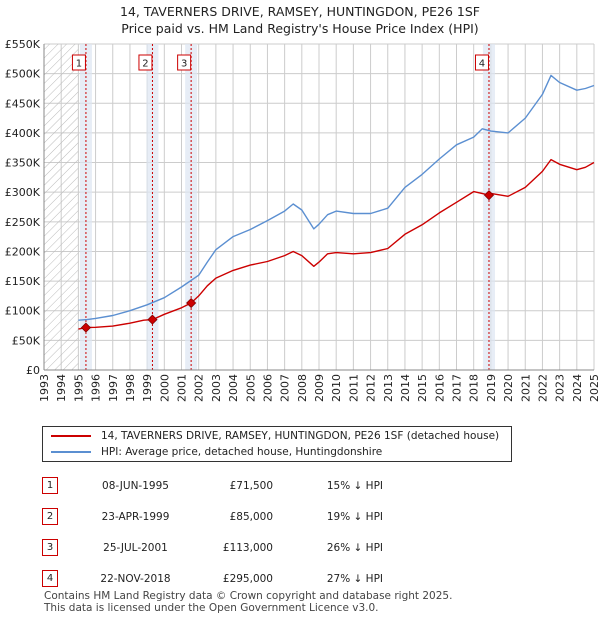 This screenshot has height=620, width=600. What do you see at coordinates (491, 388) in the screenshot?
I see `x-tick-label: 2019` at bounding box center [491, 388].